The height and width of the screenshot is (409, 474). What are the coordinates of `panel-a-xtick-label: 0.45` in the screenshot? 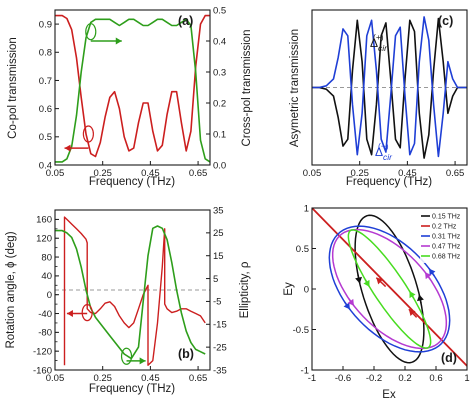 It's located at (150, 173).